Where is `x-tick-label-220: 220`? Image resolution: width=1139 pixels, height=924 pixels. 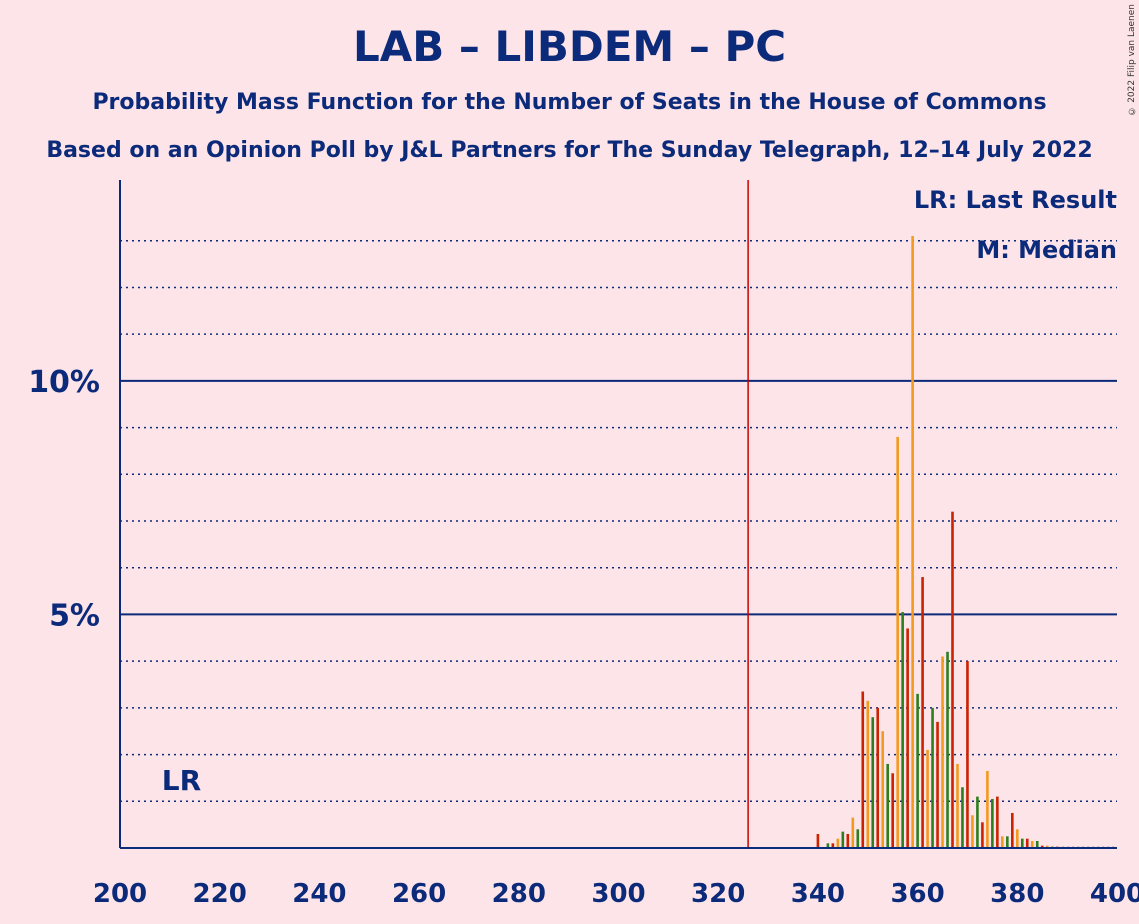 x-tick-label-220: 220 is located at coordinates (220, 894).